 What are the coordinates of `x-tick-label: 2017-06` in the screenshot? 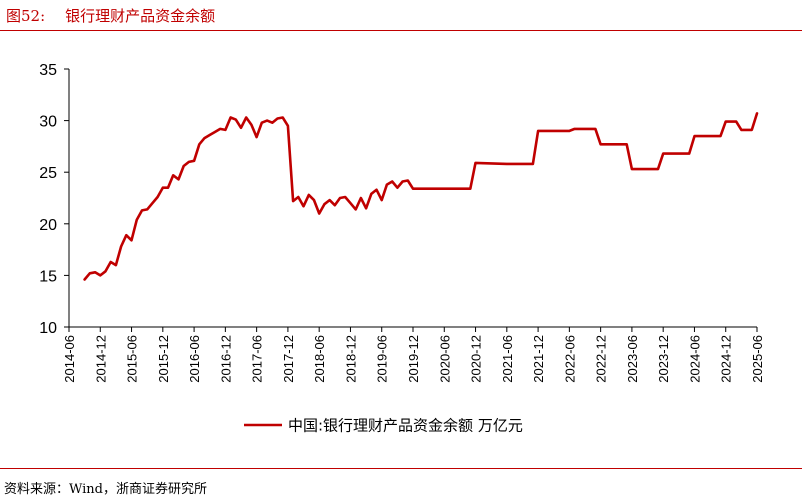 It's located at (257, 359).